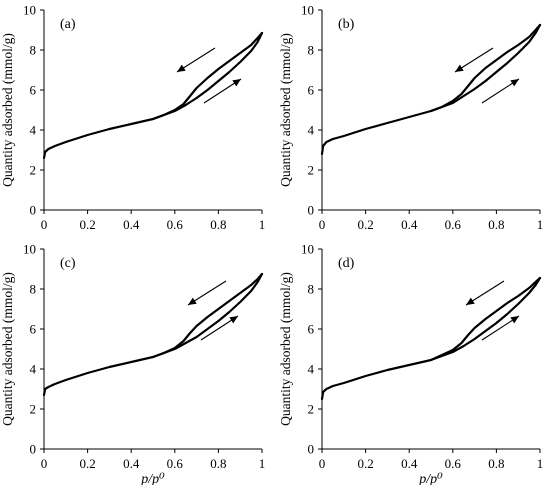  What do you see at coordinates (68, 24) in the screenshot?
I see `panel-label: (a)` at bounding box center [68, 24].